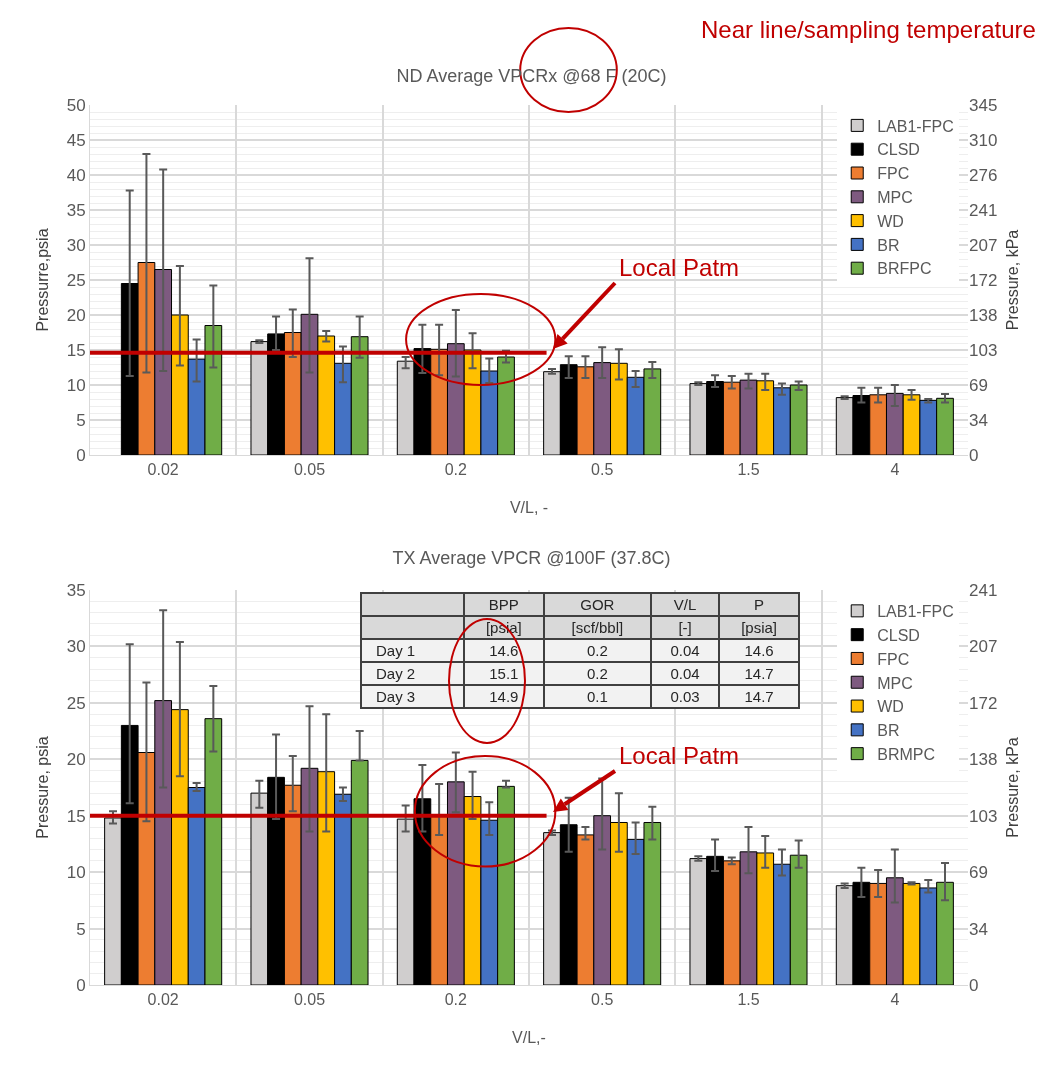 This screenshot has width=1063, height=1066. Describe the element at coordinates (685, 604) in the screenshot. I see `annotation: V/L` at that location.